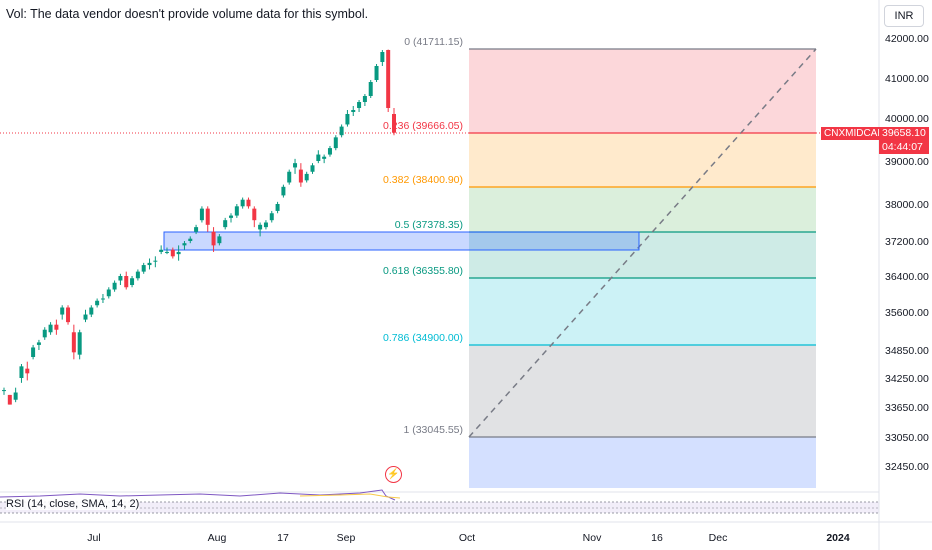  I want to click on price-axis-label: 38000.00, so click(907, 205).